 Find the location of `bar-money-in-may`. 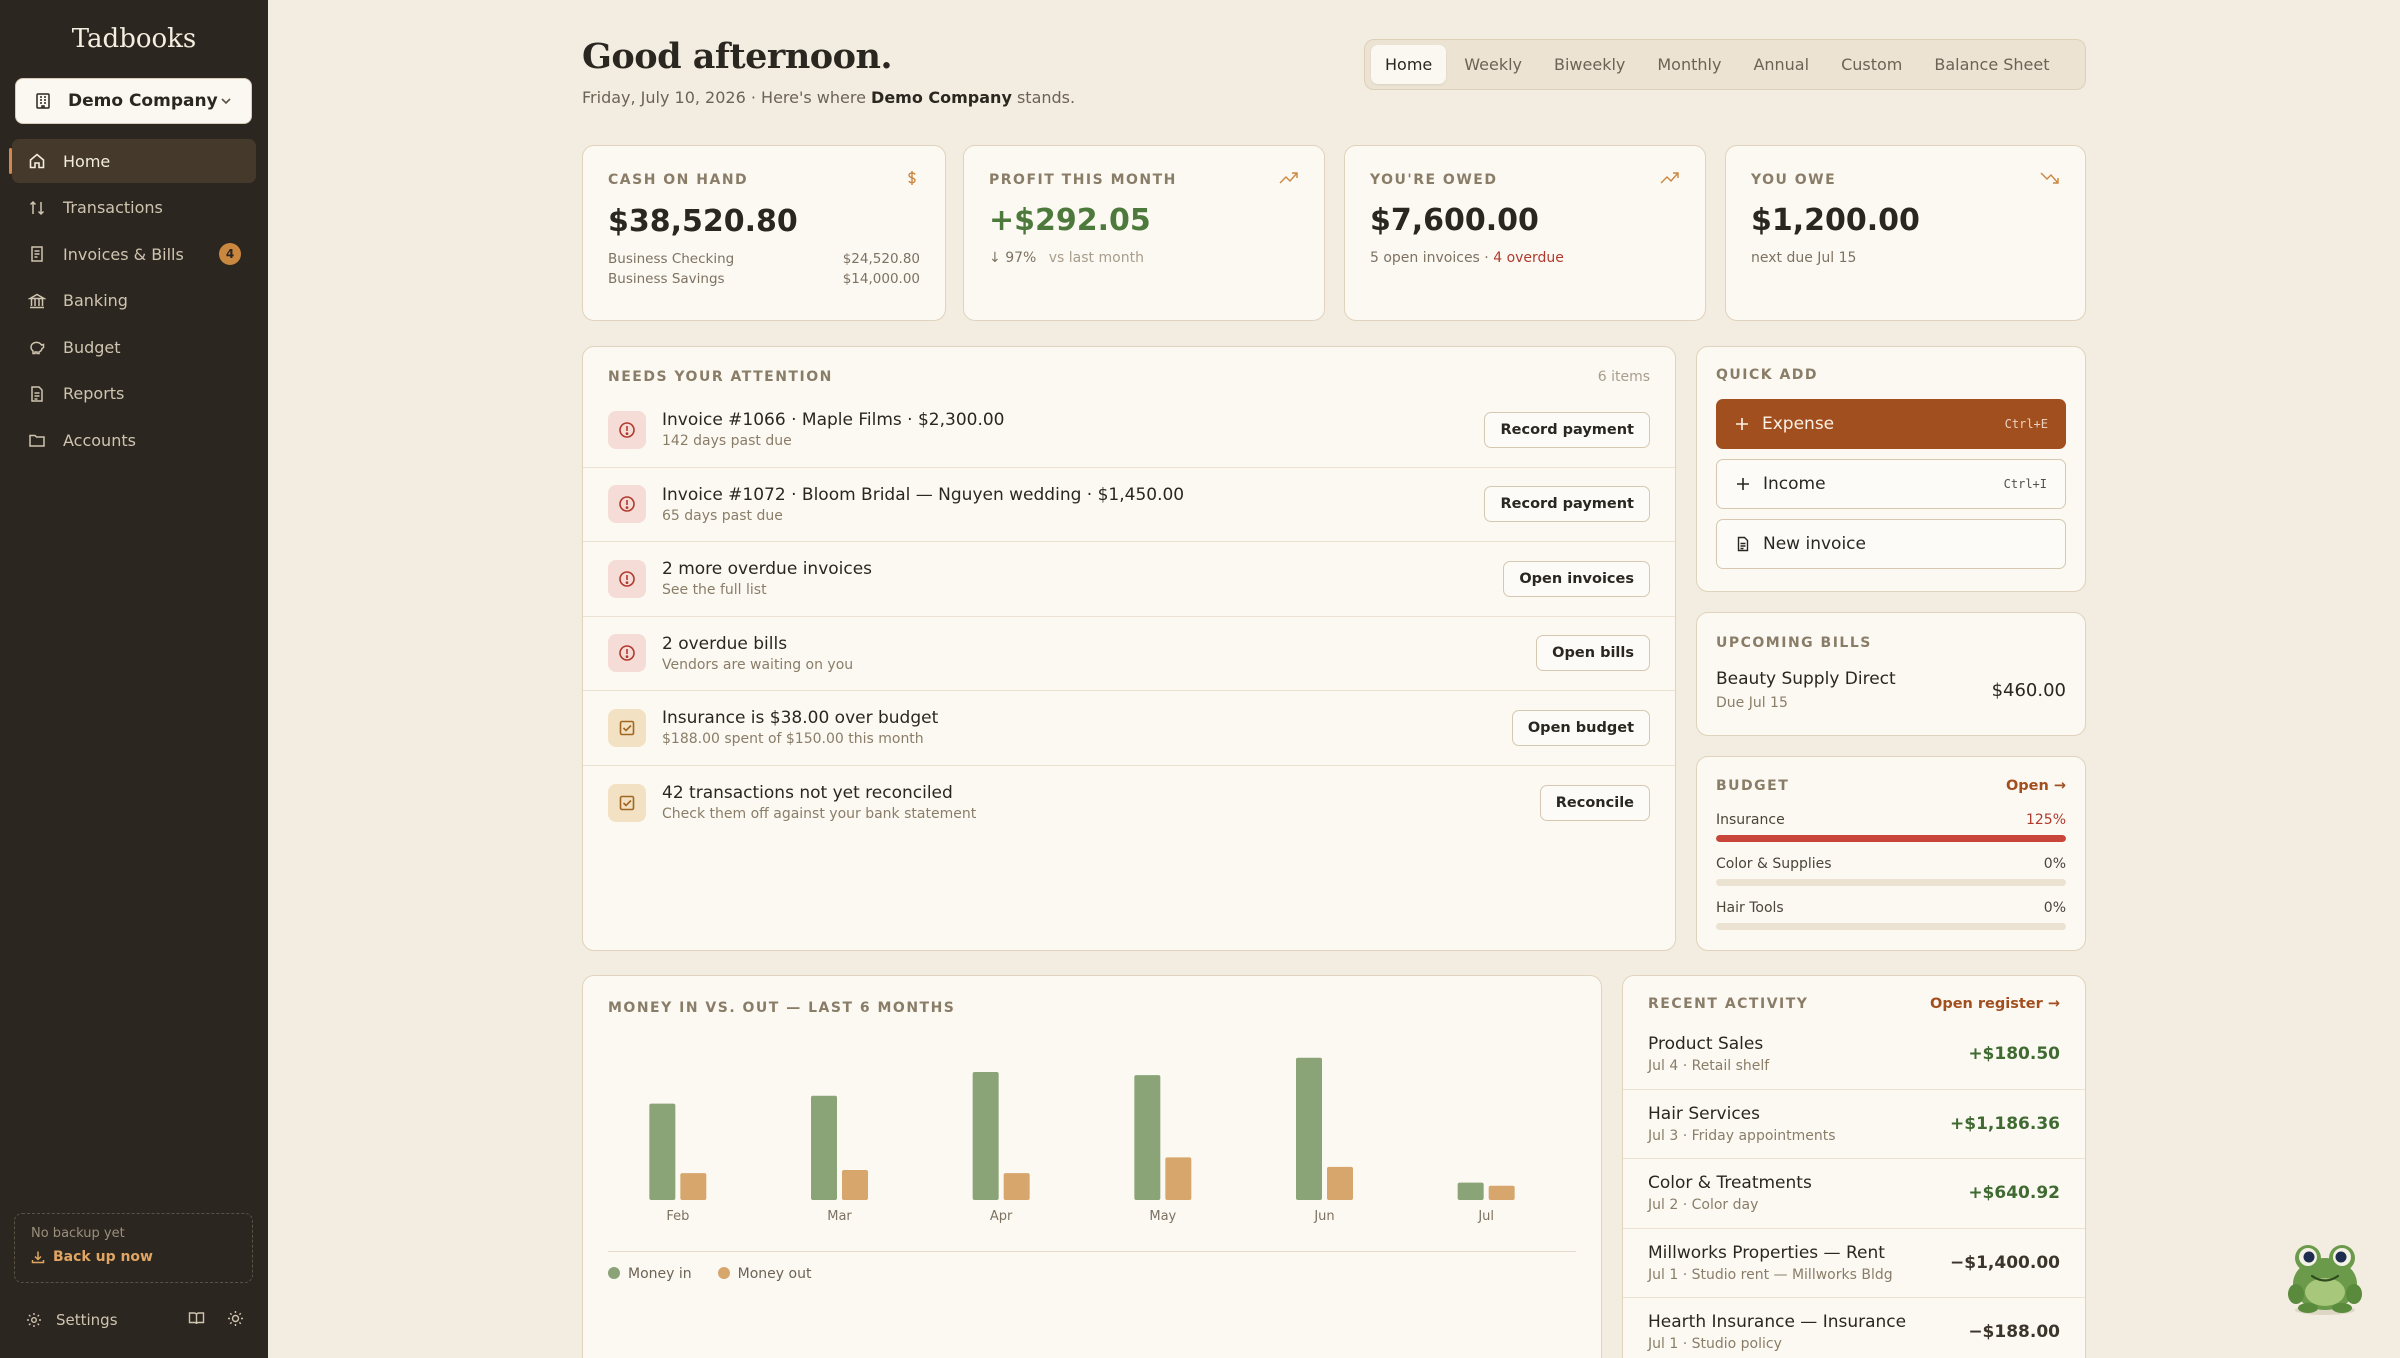

bar-money-in-may is located at coordinates (1147, 1137).